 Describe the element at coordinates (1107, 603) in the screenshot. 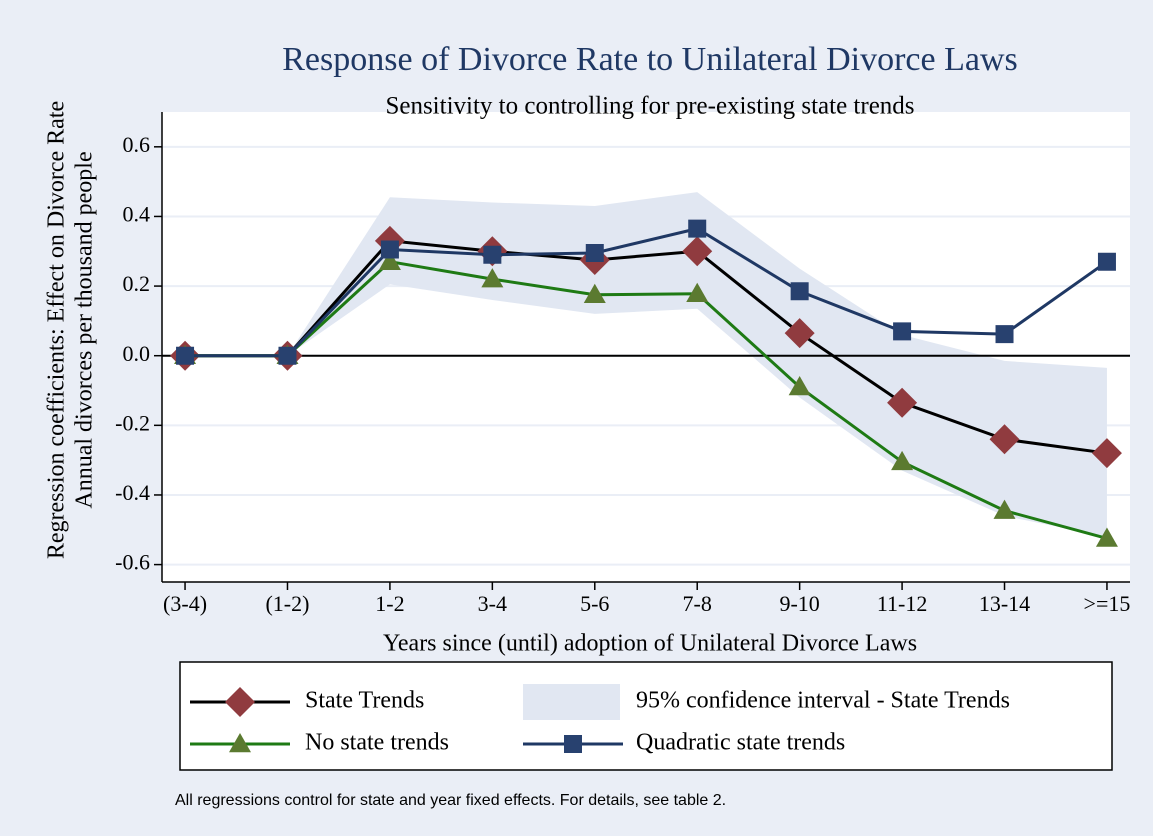

I see `x-tick-label: >=15` at that location.